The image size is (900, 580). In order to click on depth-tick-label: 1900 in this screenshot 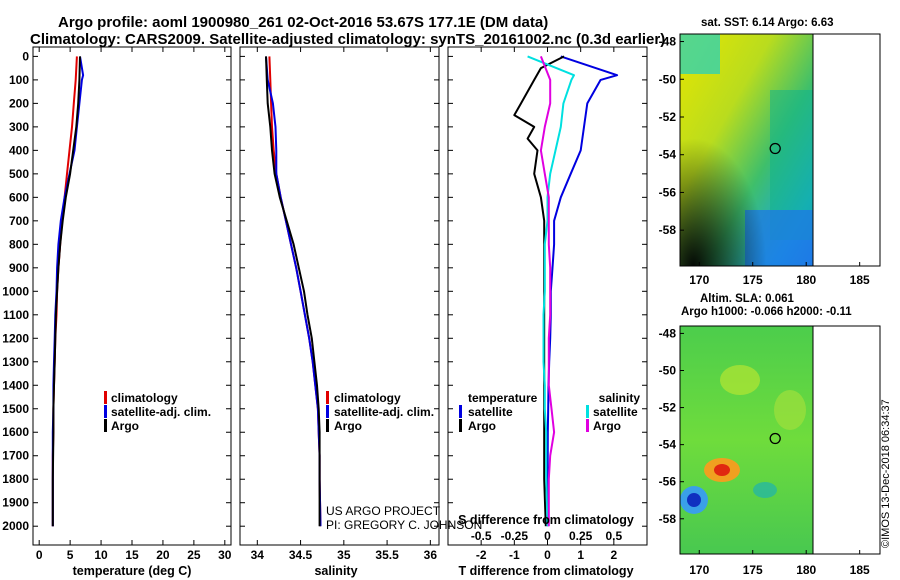, I will do `click(15, 503)`.